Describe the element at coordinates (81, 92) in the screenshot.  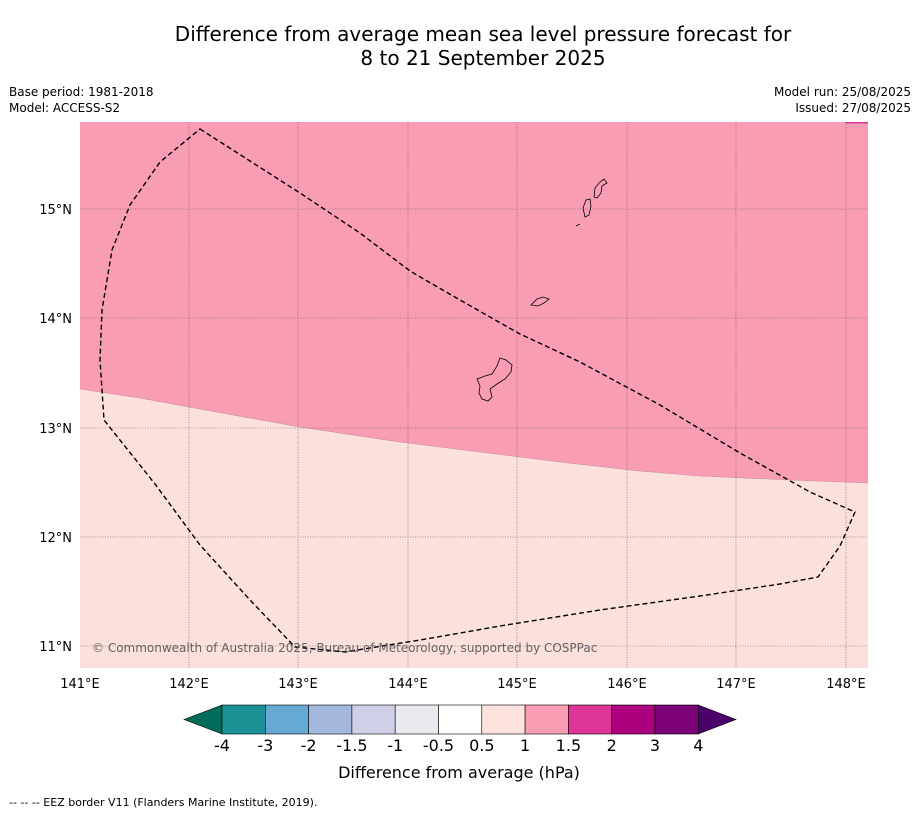
I see `base-period: Base period: 1981-2018` at that location.